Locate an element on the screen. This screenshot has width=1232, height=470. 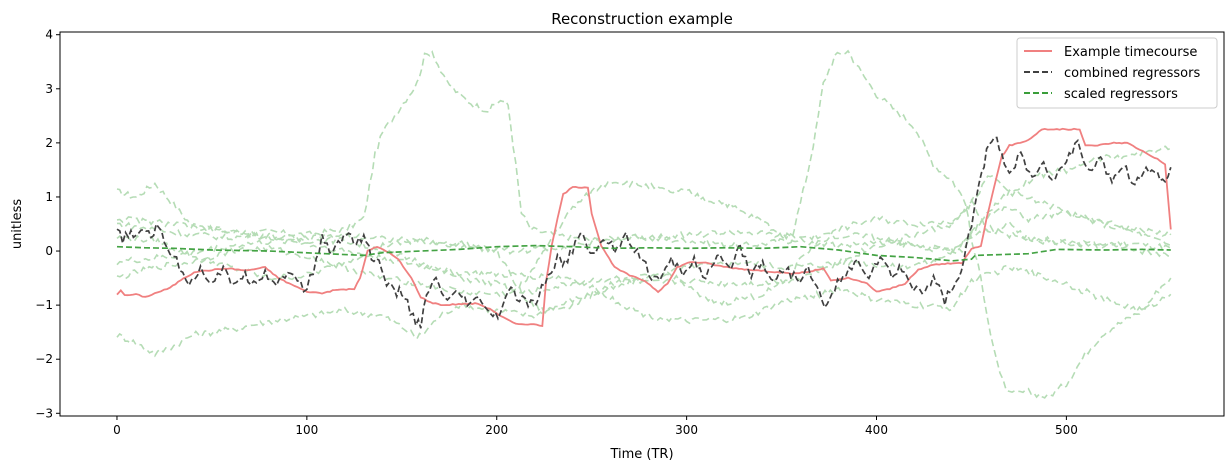
legend-label-example: Example timecourse is located at coordinates (1130, 52).